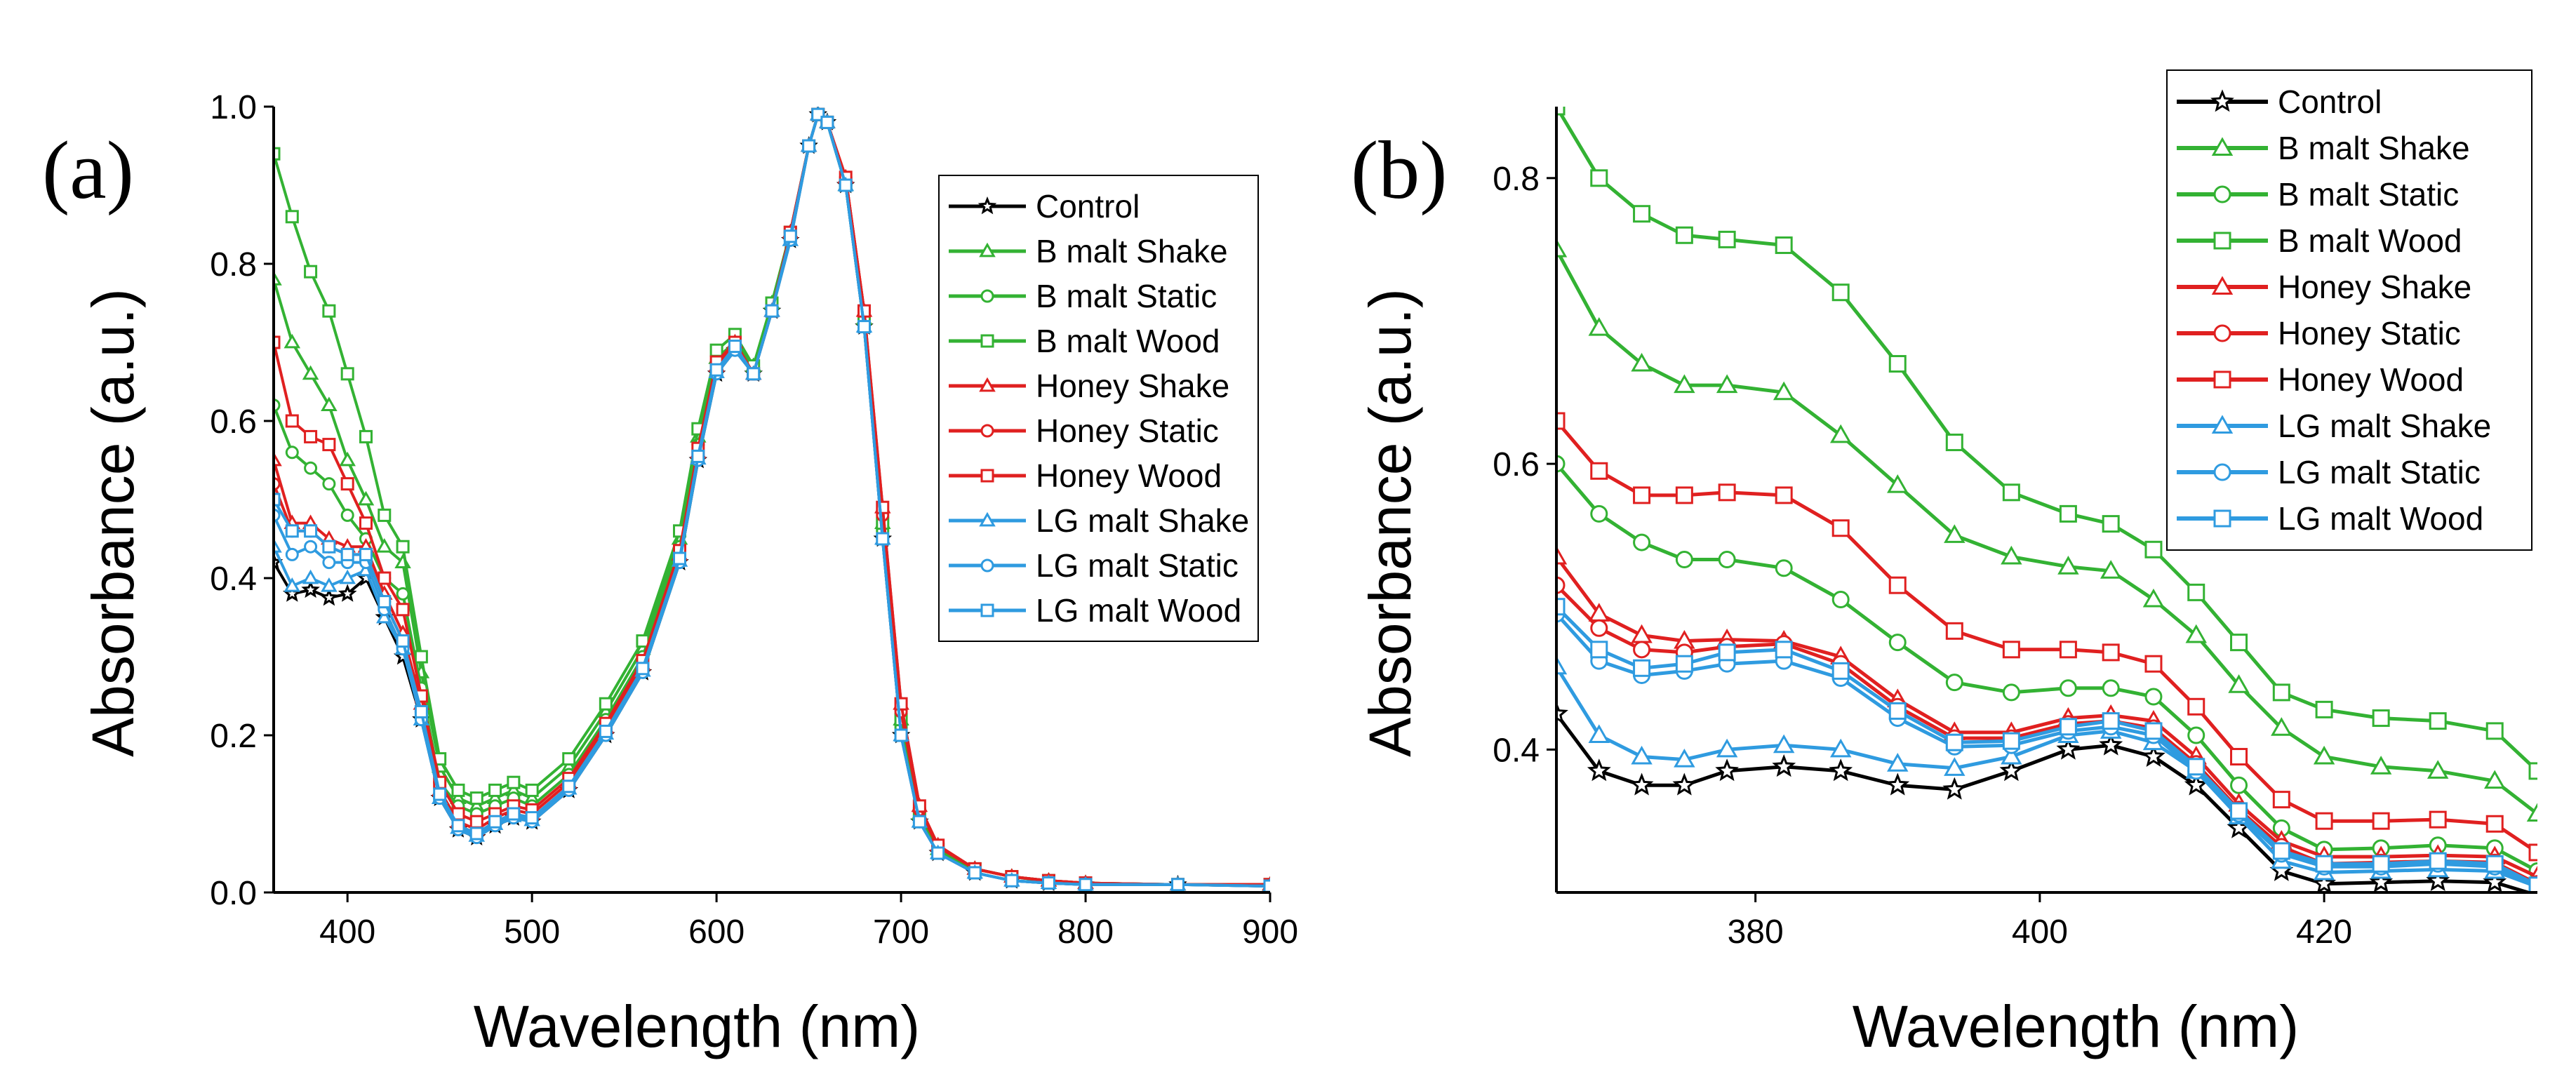 The image size is (2576, 1091). Describe the element at coordinates (2381, 519) in the screenshot. I see `panel-b-legend-label: LG malt Wood` at that location.